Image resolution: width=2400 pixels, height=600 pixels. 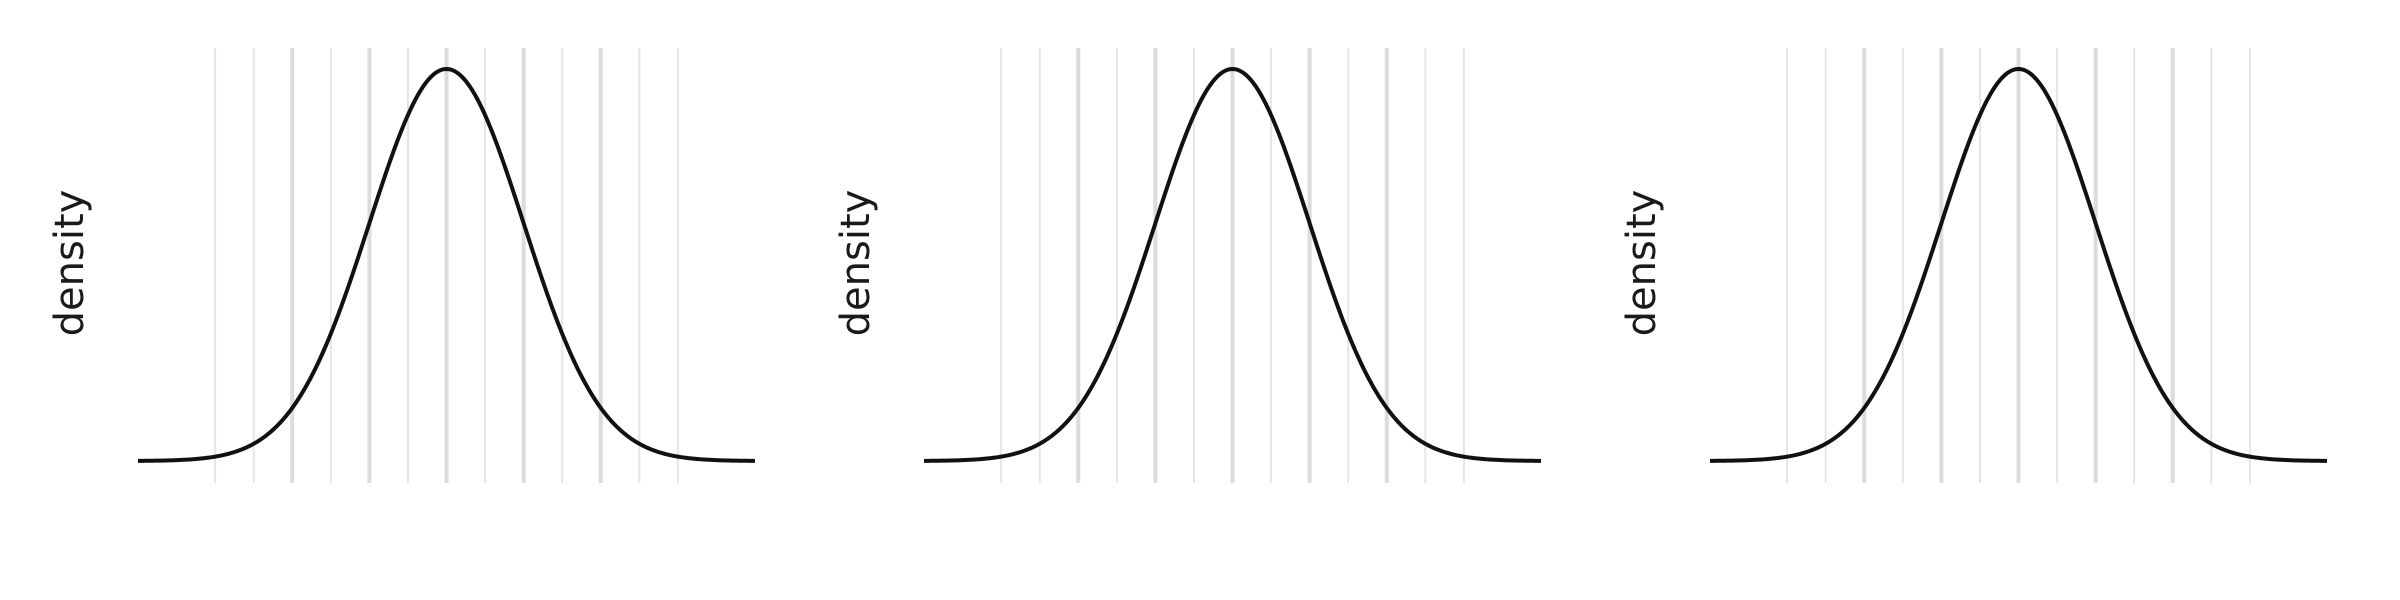 I want to click on grid-lines, so click(x=446, y=265).